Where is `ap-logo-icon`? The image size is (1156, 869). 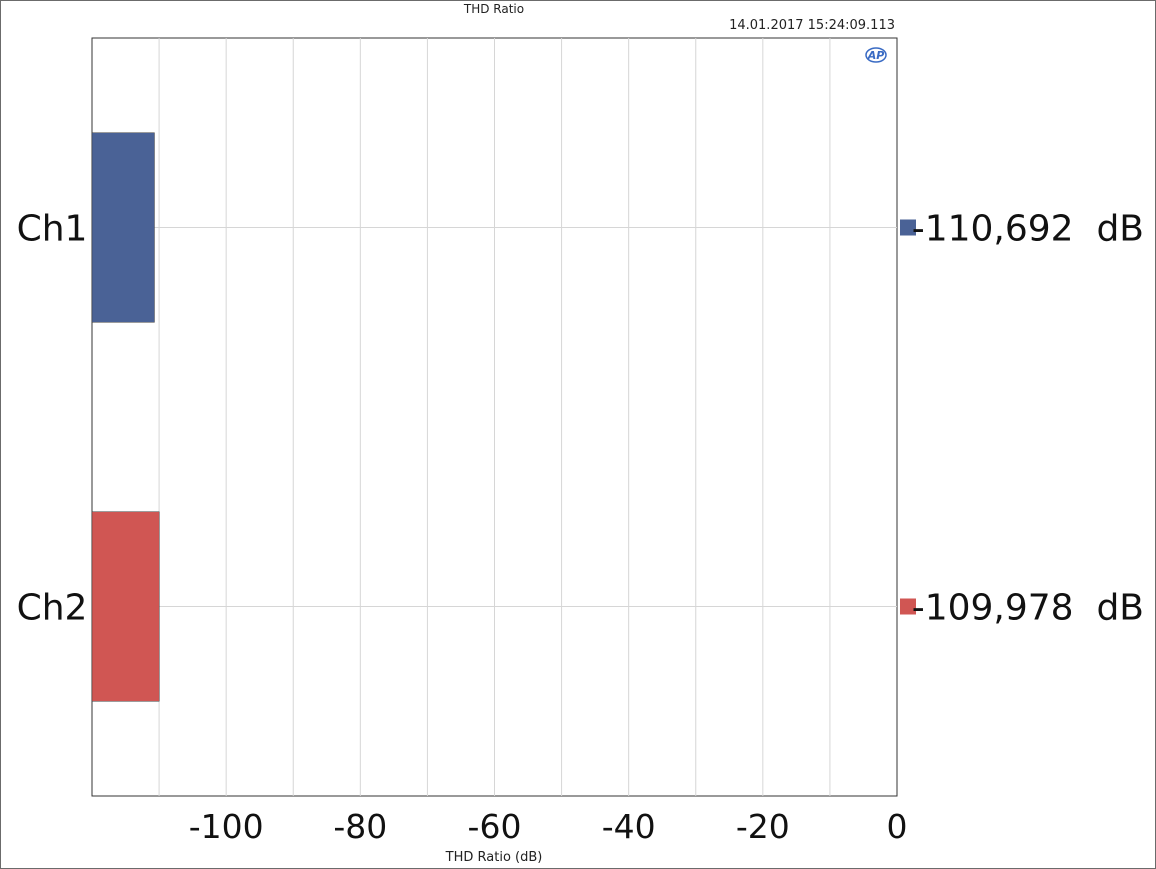
ap-logo-icon is located at coordinates (876, 55).